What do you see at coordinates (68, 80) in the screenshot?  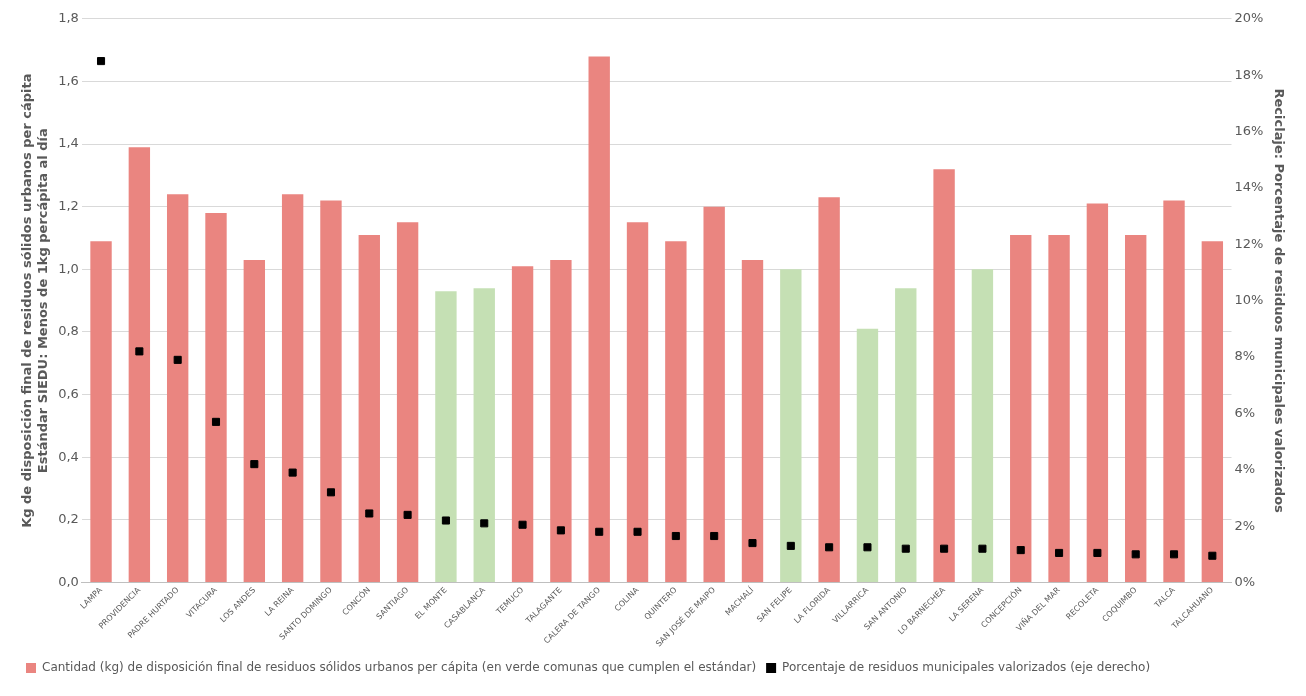 I see `y-tick-label: 1,6` at bounding box center [68, 80].